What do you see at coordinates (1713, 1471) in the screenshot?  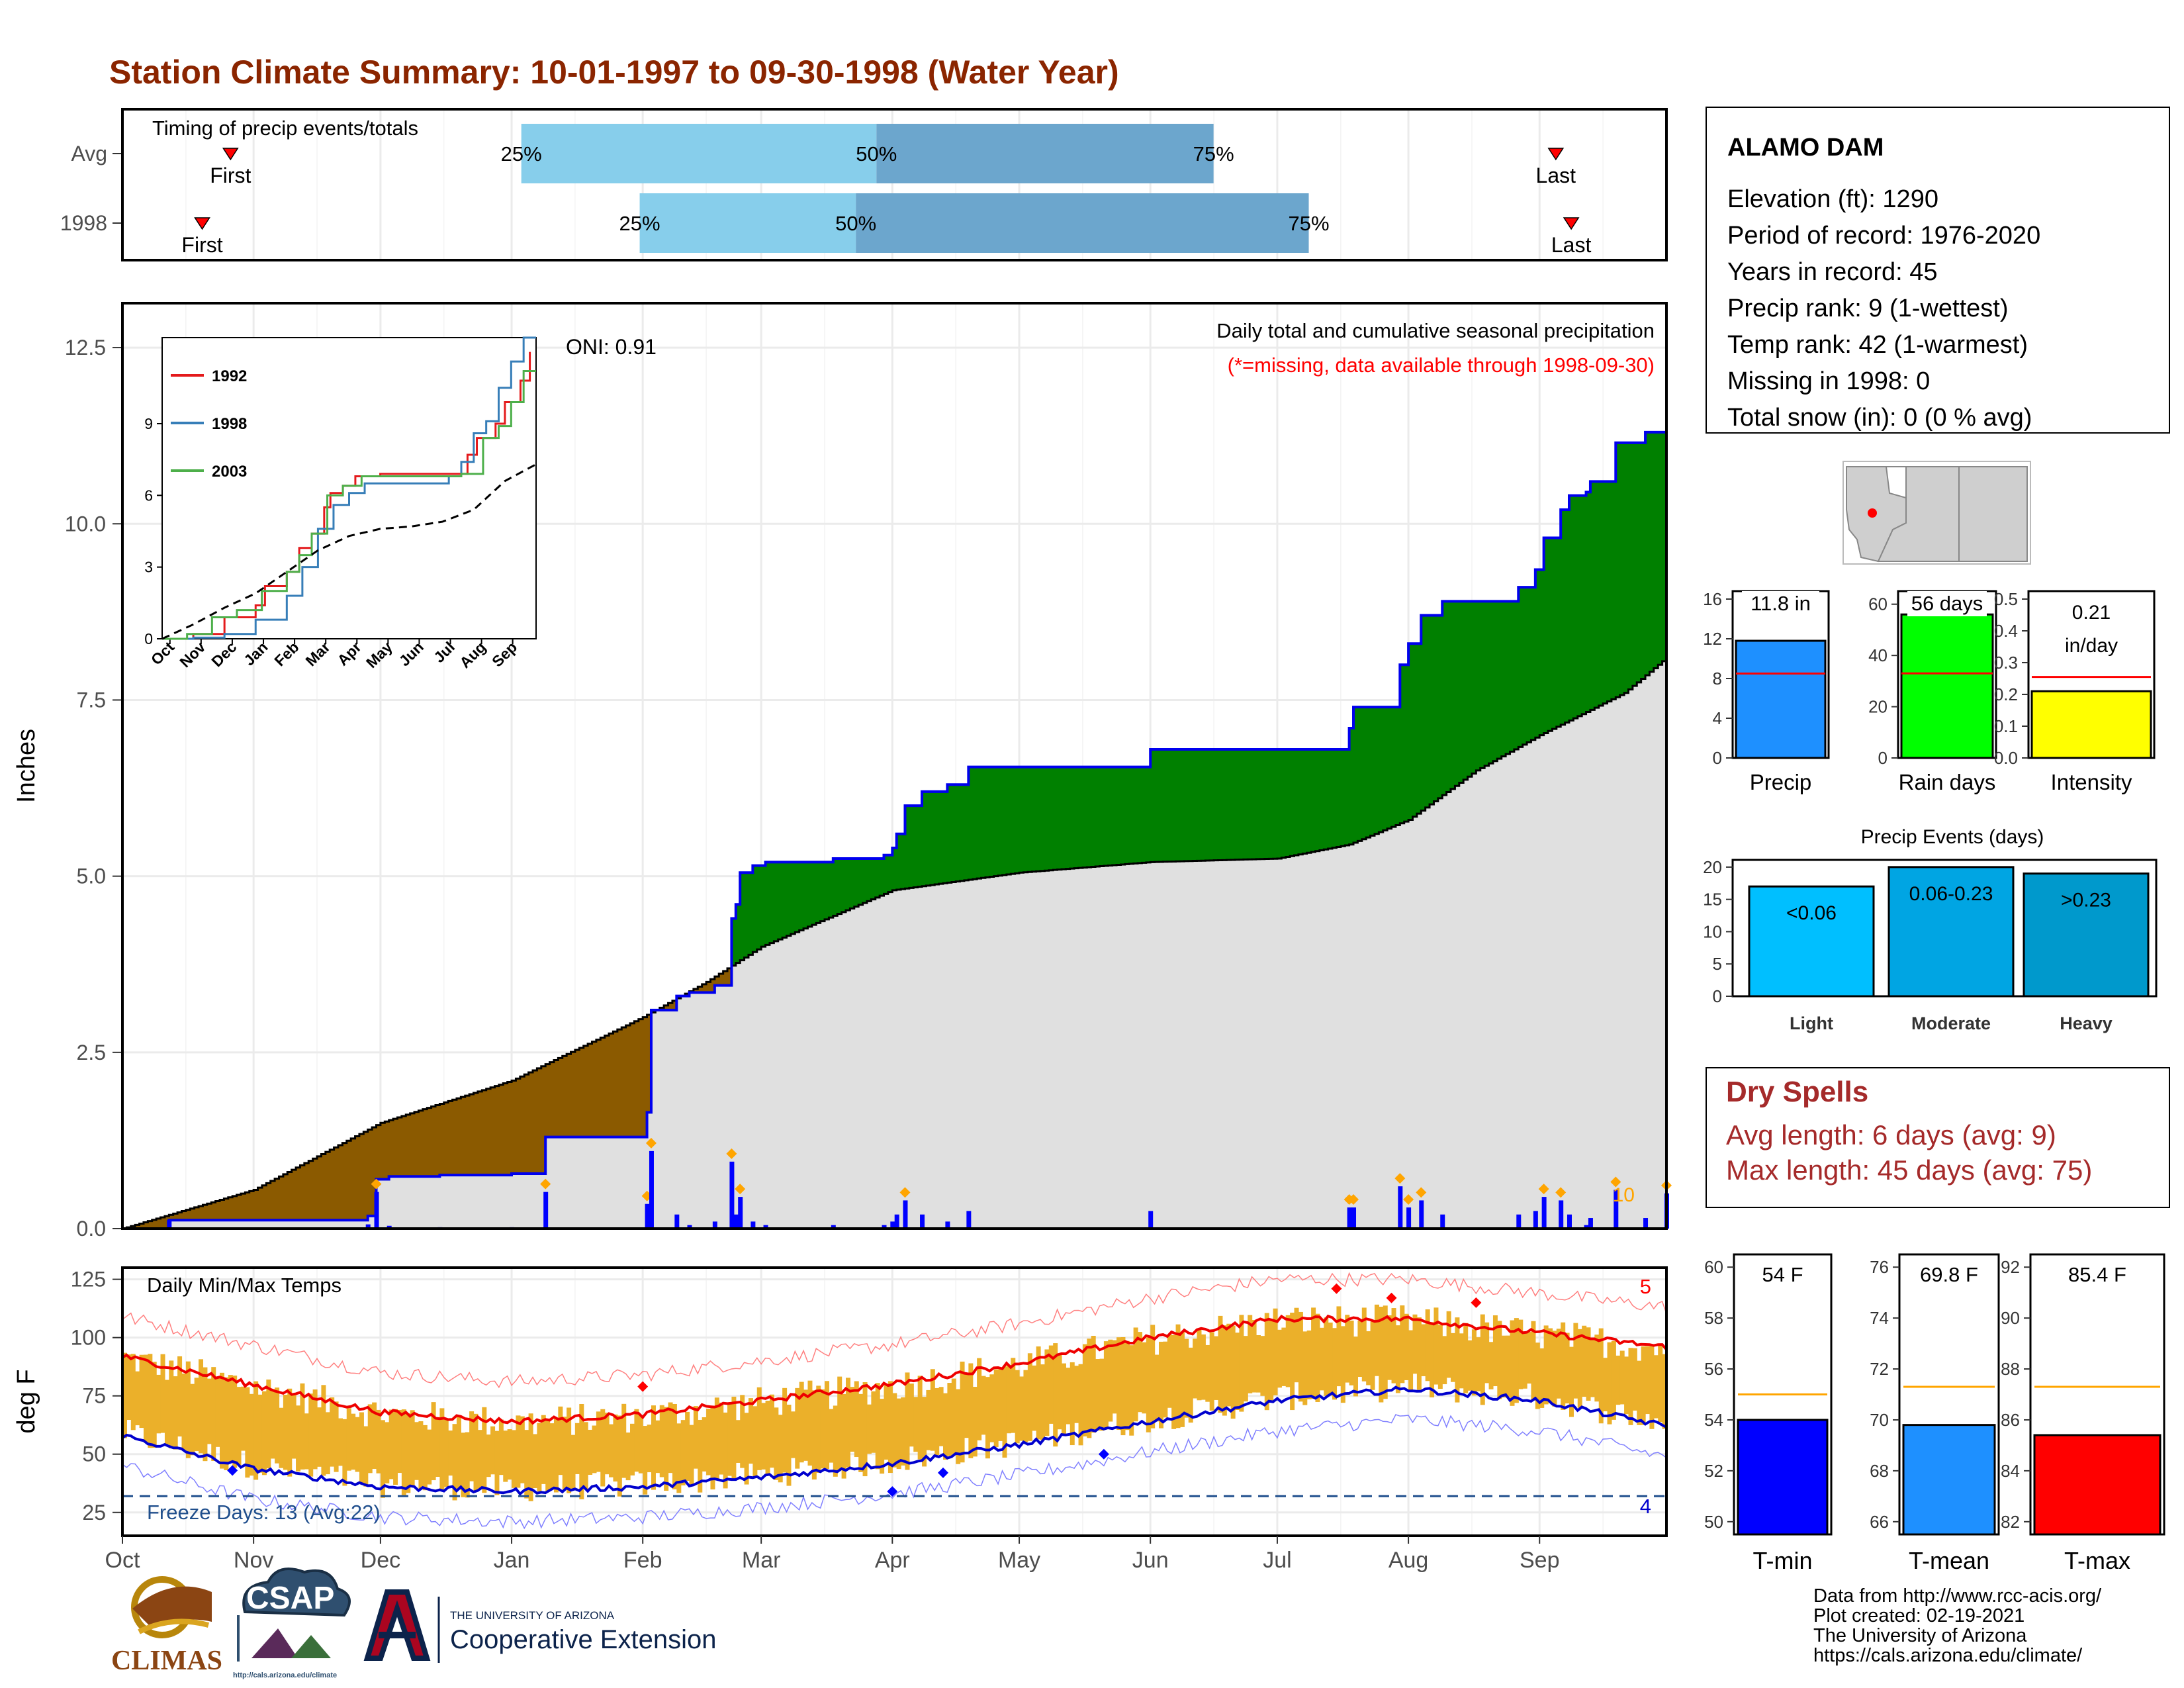 I see `temp-summary-tick-label: 52` at bounding box center [1713, 1471].